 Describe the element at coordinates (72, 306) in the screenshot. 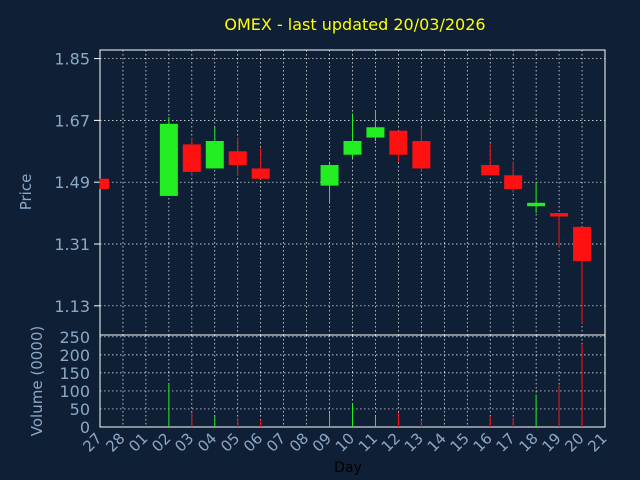

I see `price-tick-label: 1.13` at that location.